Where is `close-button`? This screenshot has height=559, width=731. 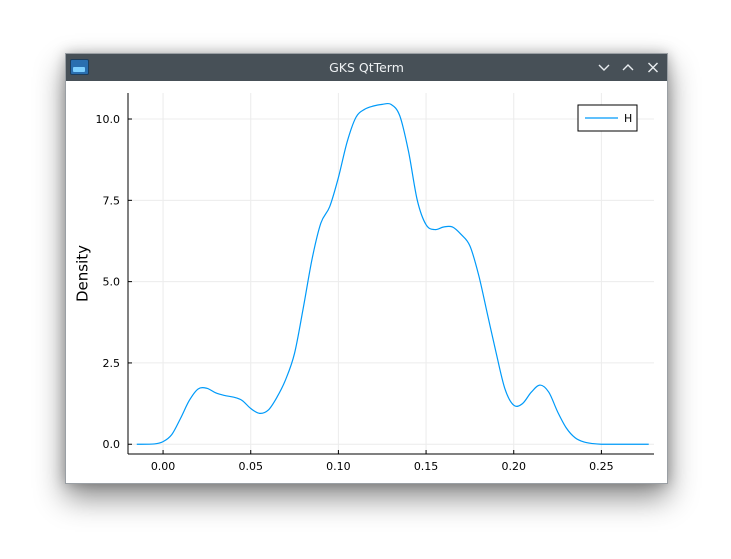
close-button is located at coordinates (653, 67).